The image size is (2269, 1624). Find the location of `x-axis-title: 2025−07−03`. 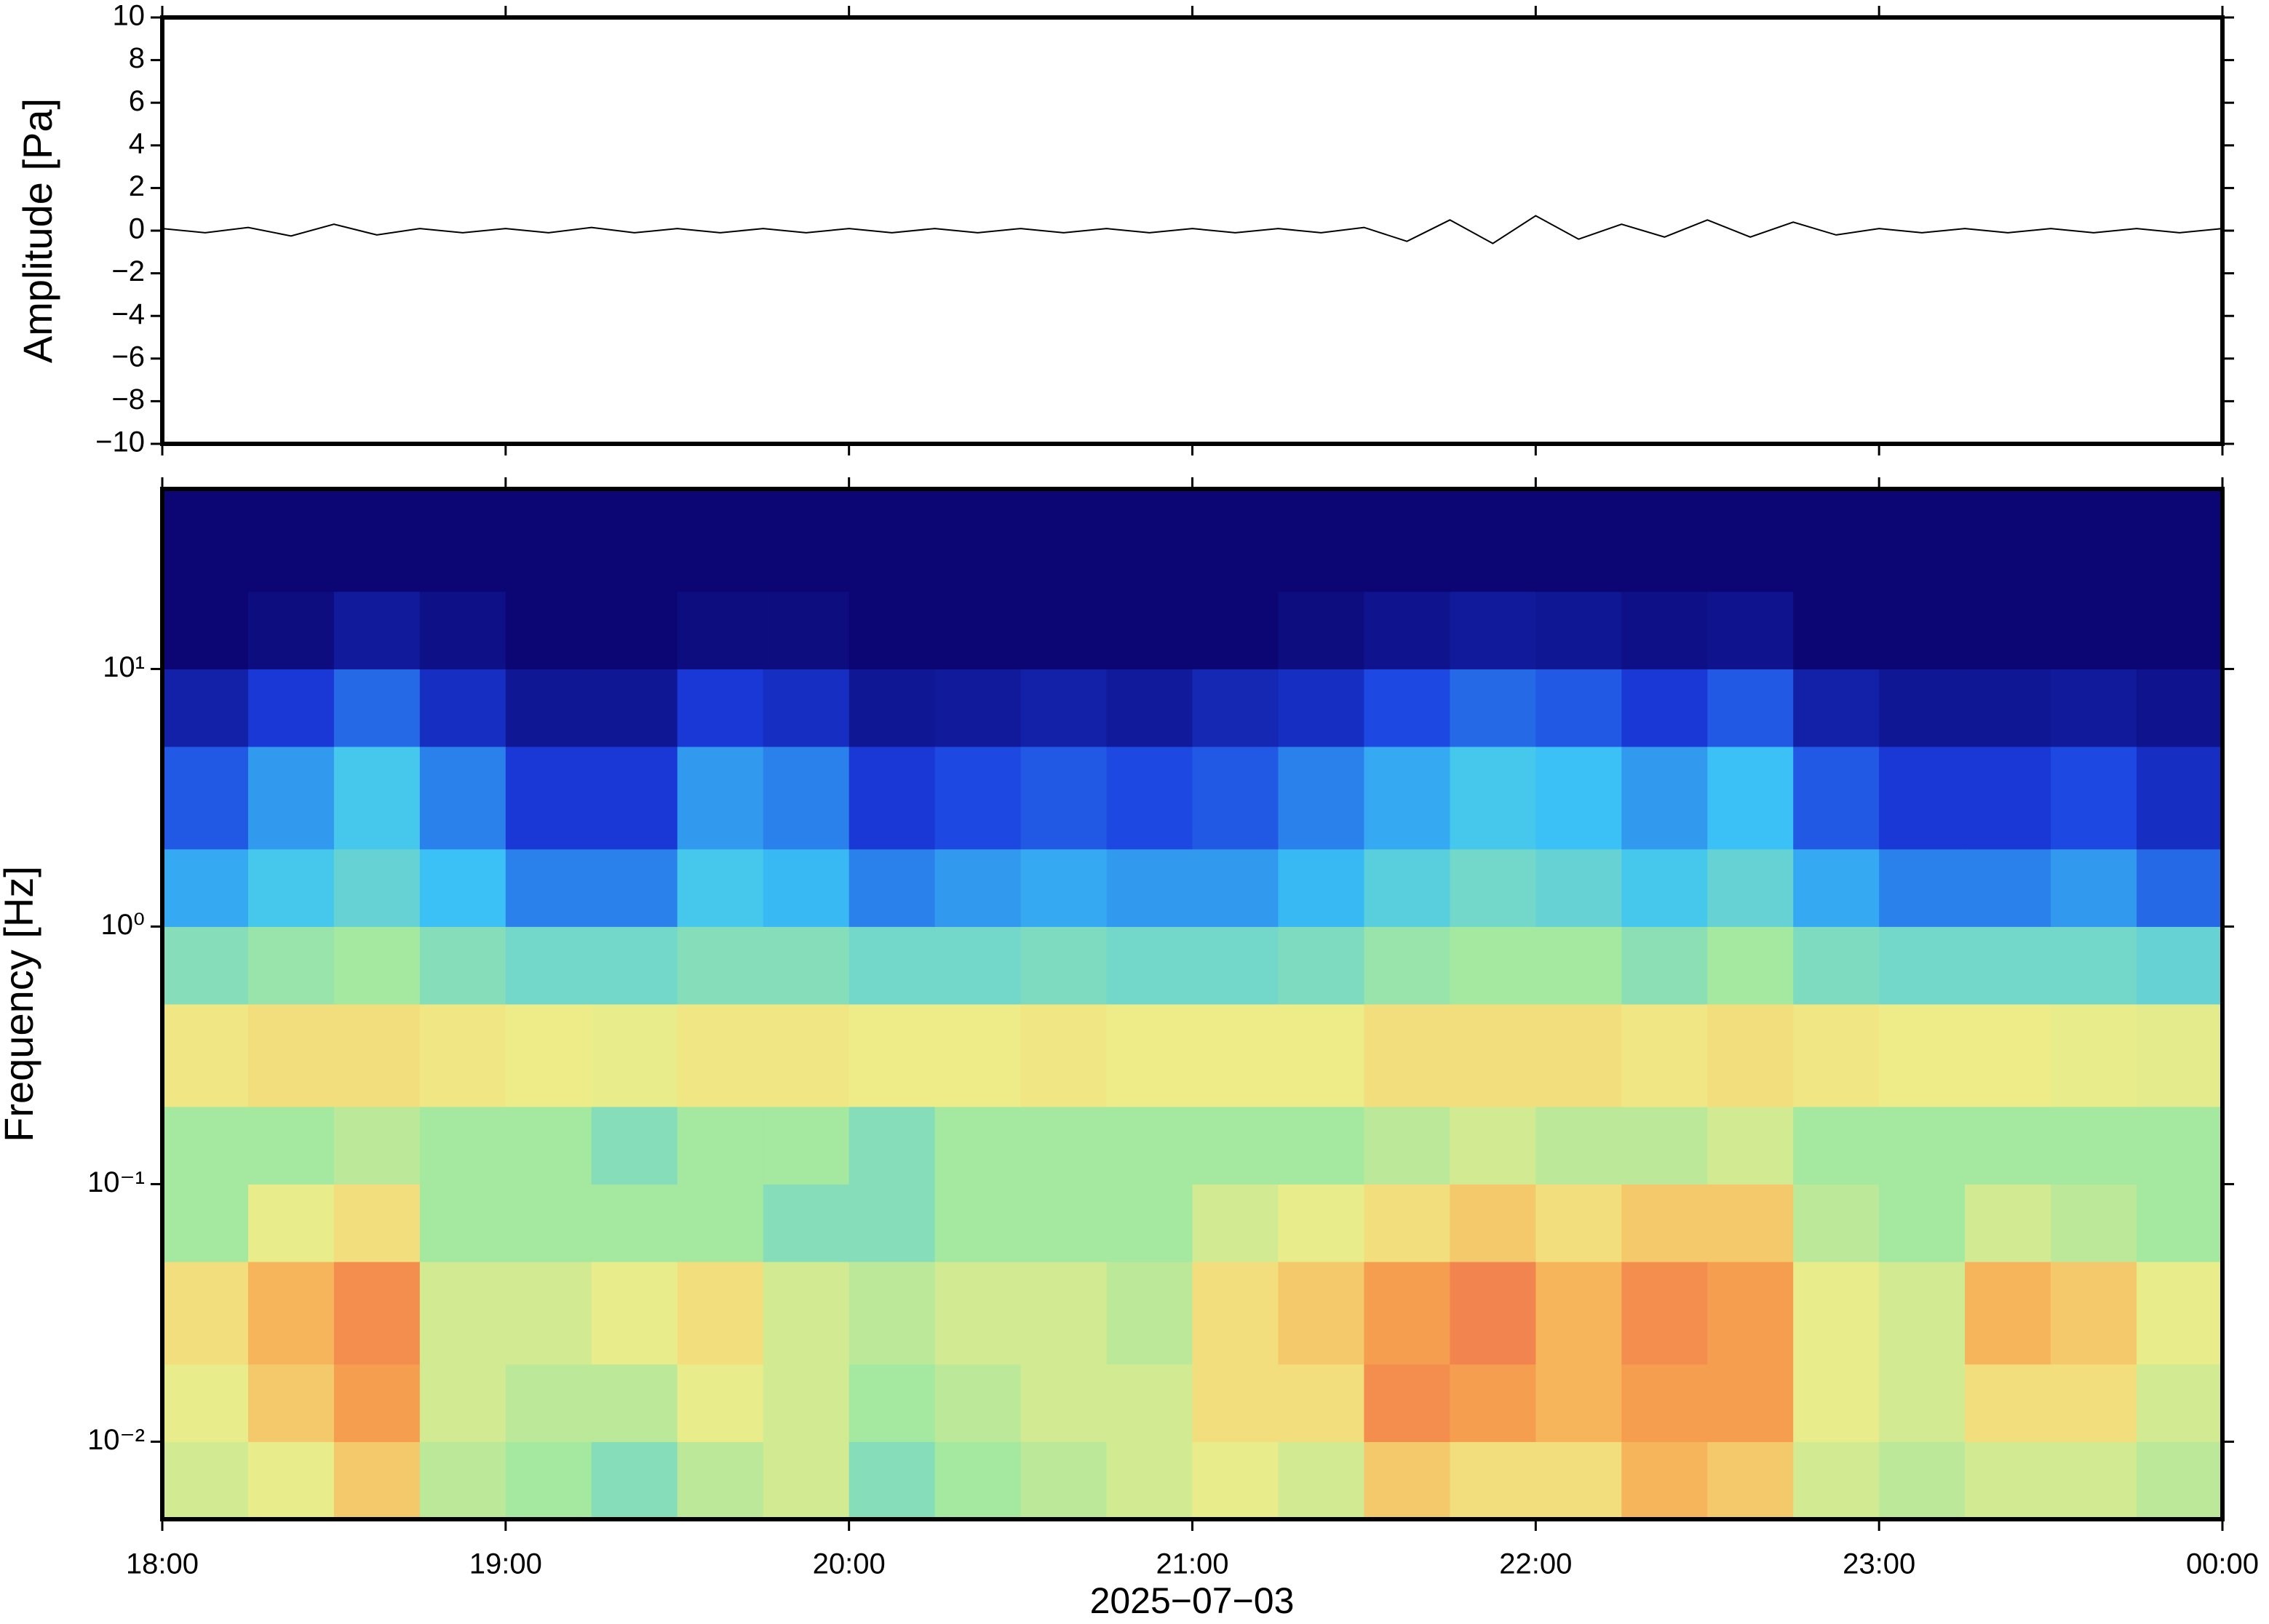

x-axis-title: 2025−07−03 is located at coordinates (1192, 1600).